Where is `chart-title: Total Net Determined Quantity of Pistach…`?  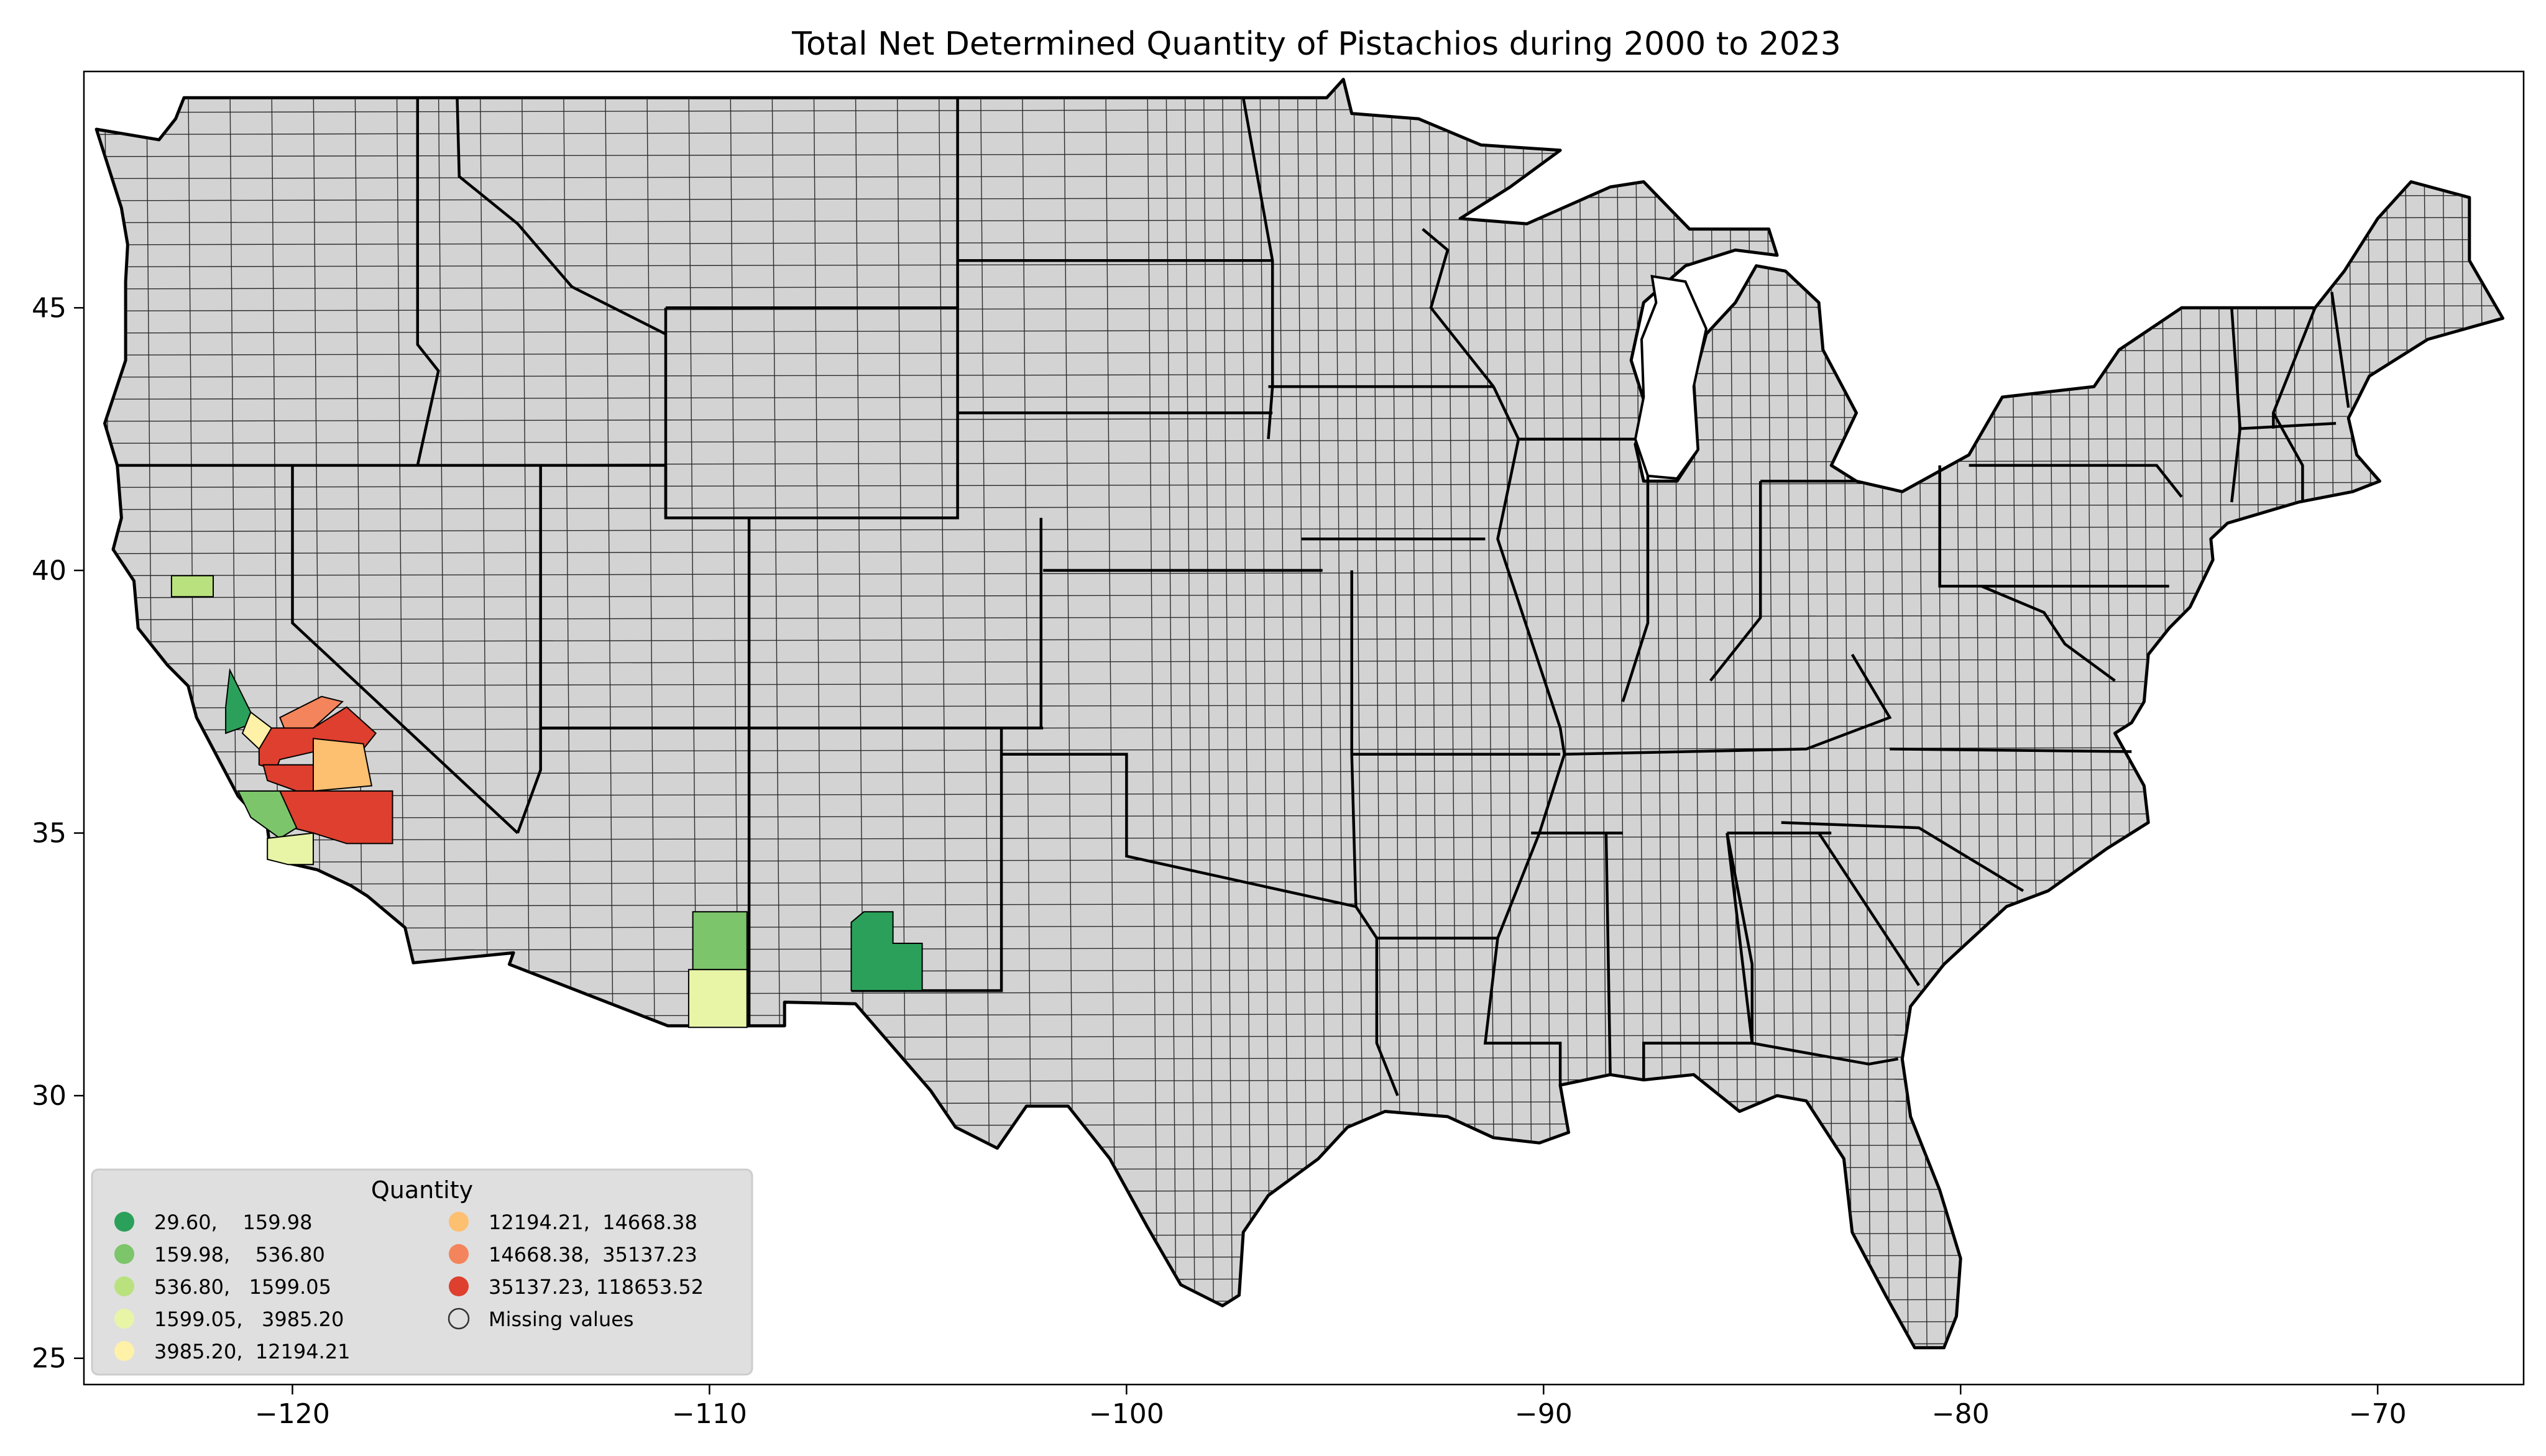 chart-title: Total Net Determined Quantity of Pistach… is located at coordinates (1316, 44).